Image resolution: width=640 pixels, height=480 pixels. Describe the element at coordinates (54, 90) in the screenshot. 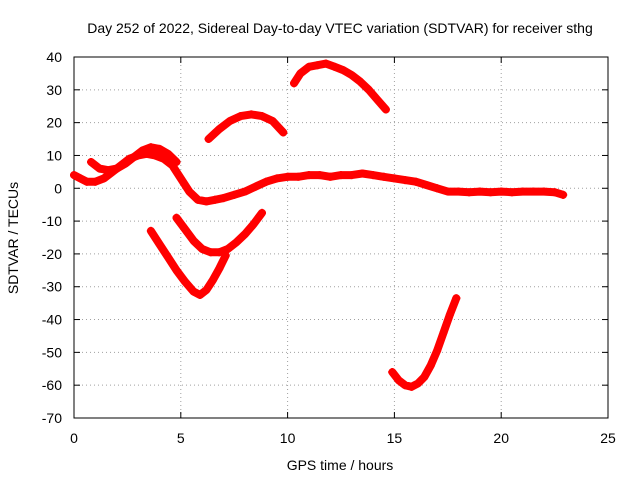

I see `y-tick-label: 30` at that location.